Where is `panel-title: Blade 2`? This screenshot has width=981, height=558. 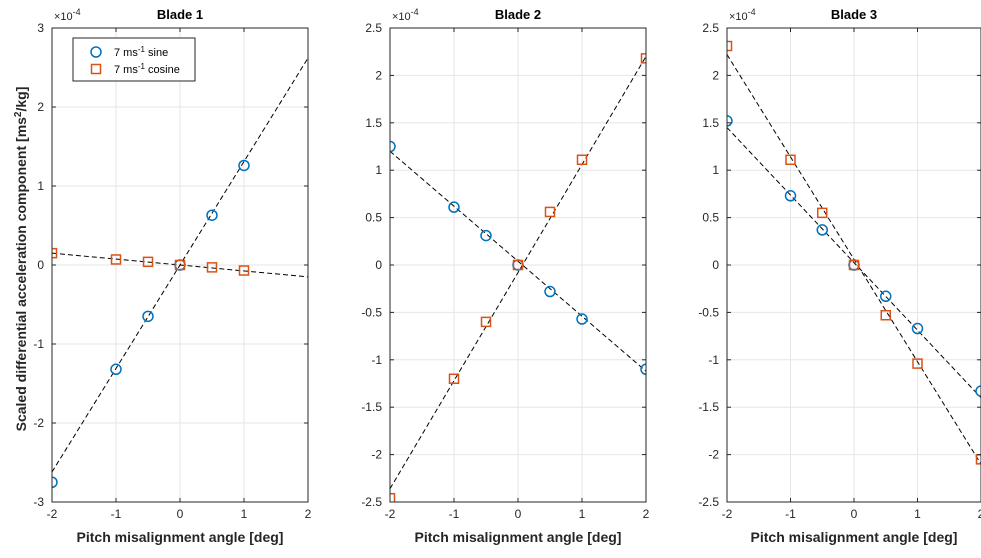
panel-title: Blade 2 is located at coordinates (518, 14).